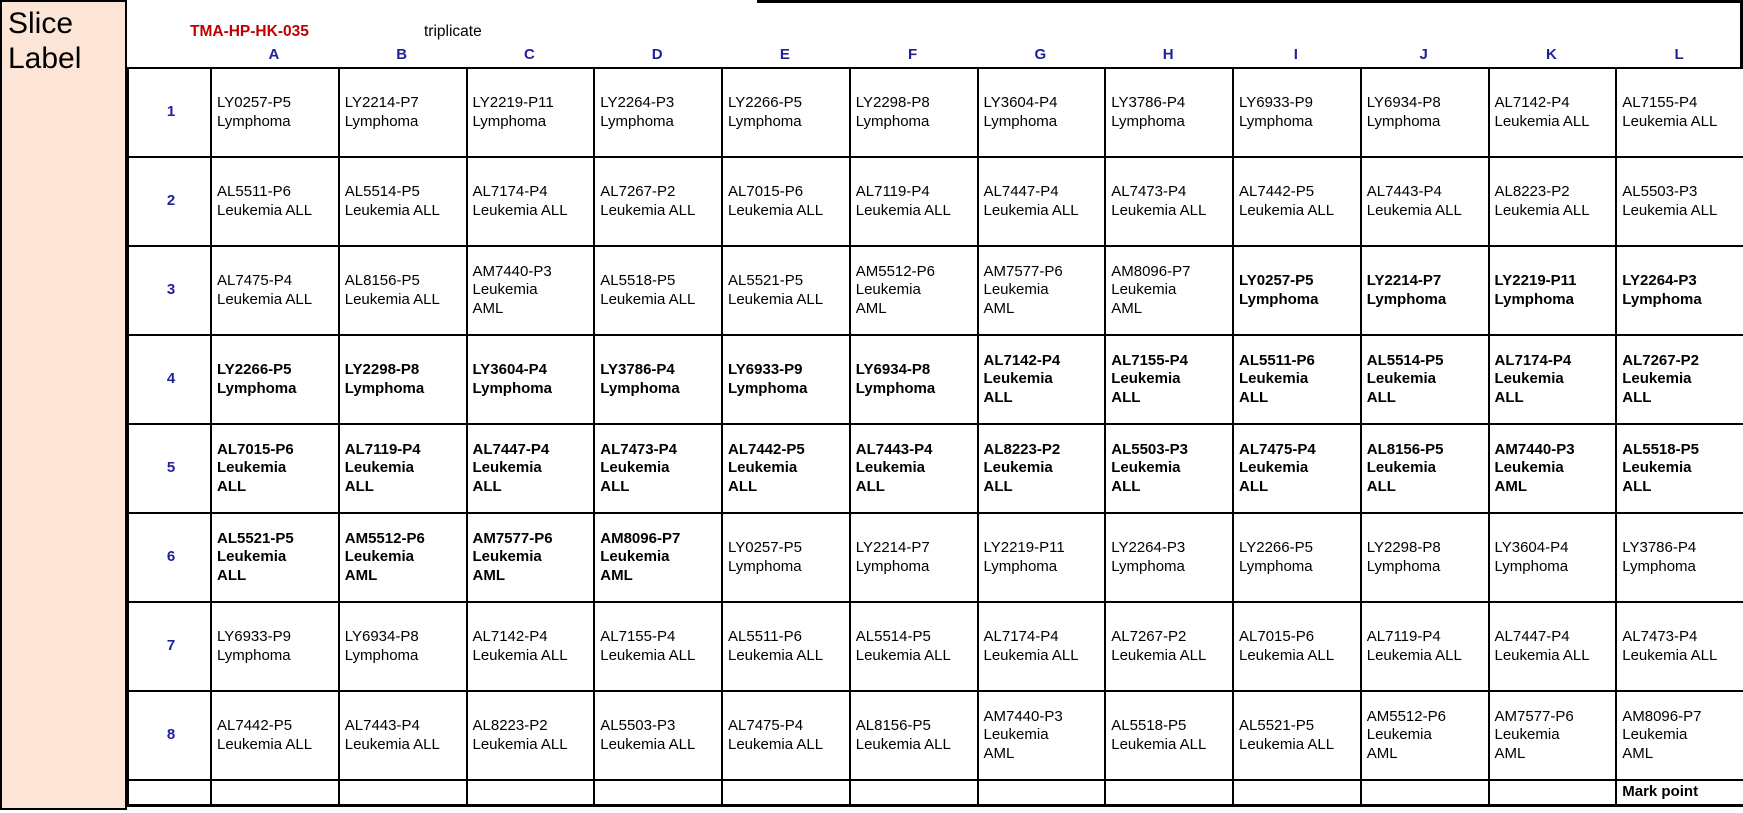 The image size is (1743, 813). What do you see at coordinates (275, 379) in the screenshot?
I see `grid-cell-A4: LY2266-P5 Lymphoma` at bounding box center [275, 379].